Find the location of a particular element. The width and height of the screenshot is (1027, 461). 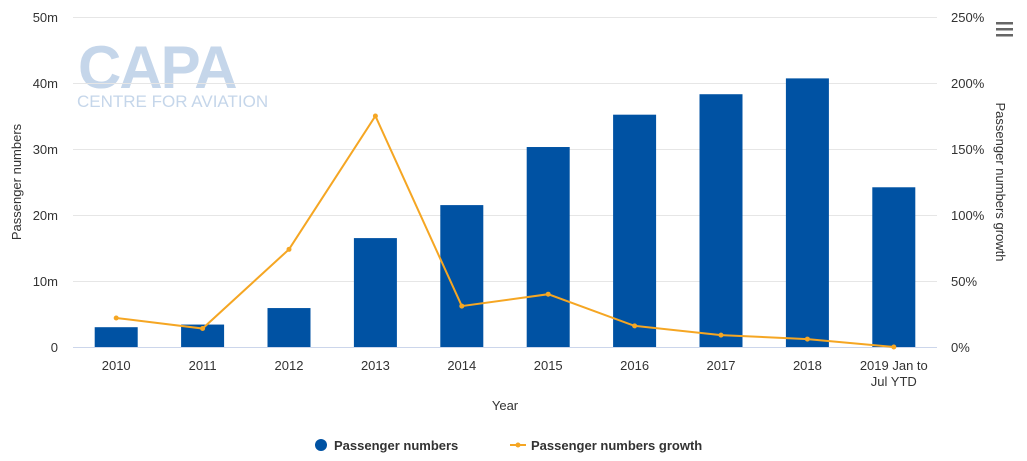

x-tick-label: 2013 is located at coordinates (375, 365).